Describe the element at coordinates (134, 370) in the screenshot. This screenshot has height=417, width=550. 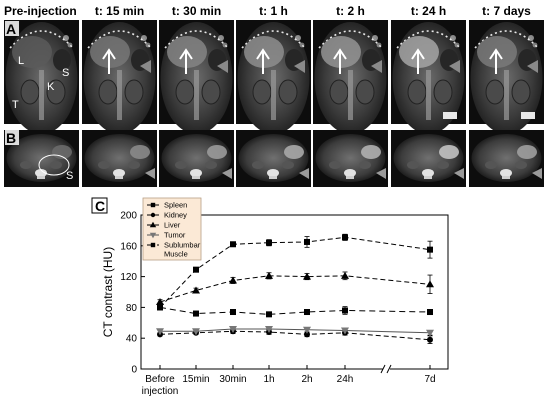
I see `y-tick-label: 0` at that location.